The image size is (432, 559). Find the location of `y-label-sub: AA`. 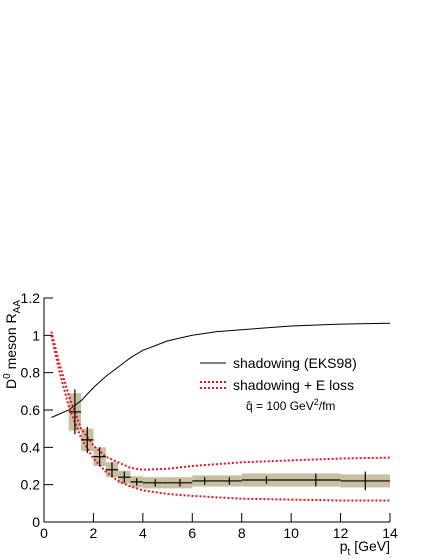

y-label-sub: AA is located at coordinates (17, 307).